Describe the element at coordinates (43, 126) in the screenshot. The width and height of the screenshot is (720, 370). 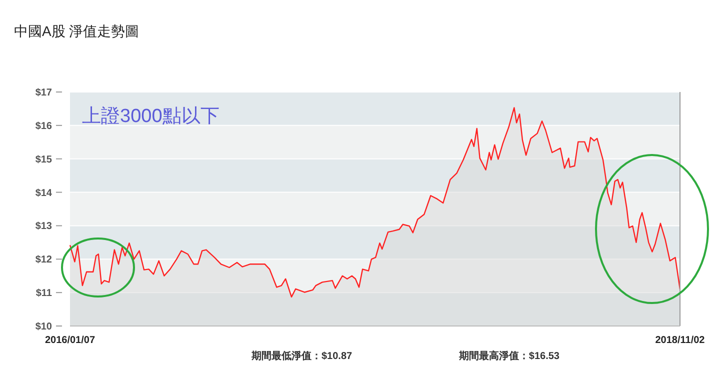
I see `y-tick-label: $16` at that location.